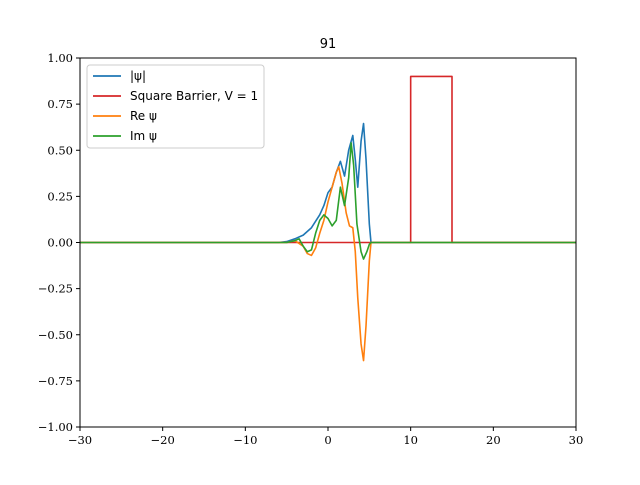  I want to click on y-tick-label: 0.00, so click(60, 243).